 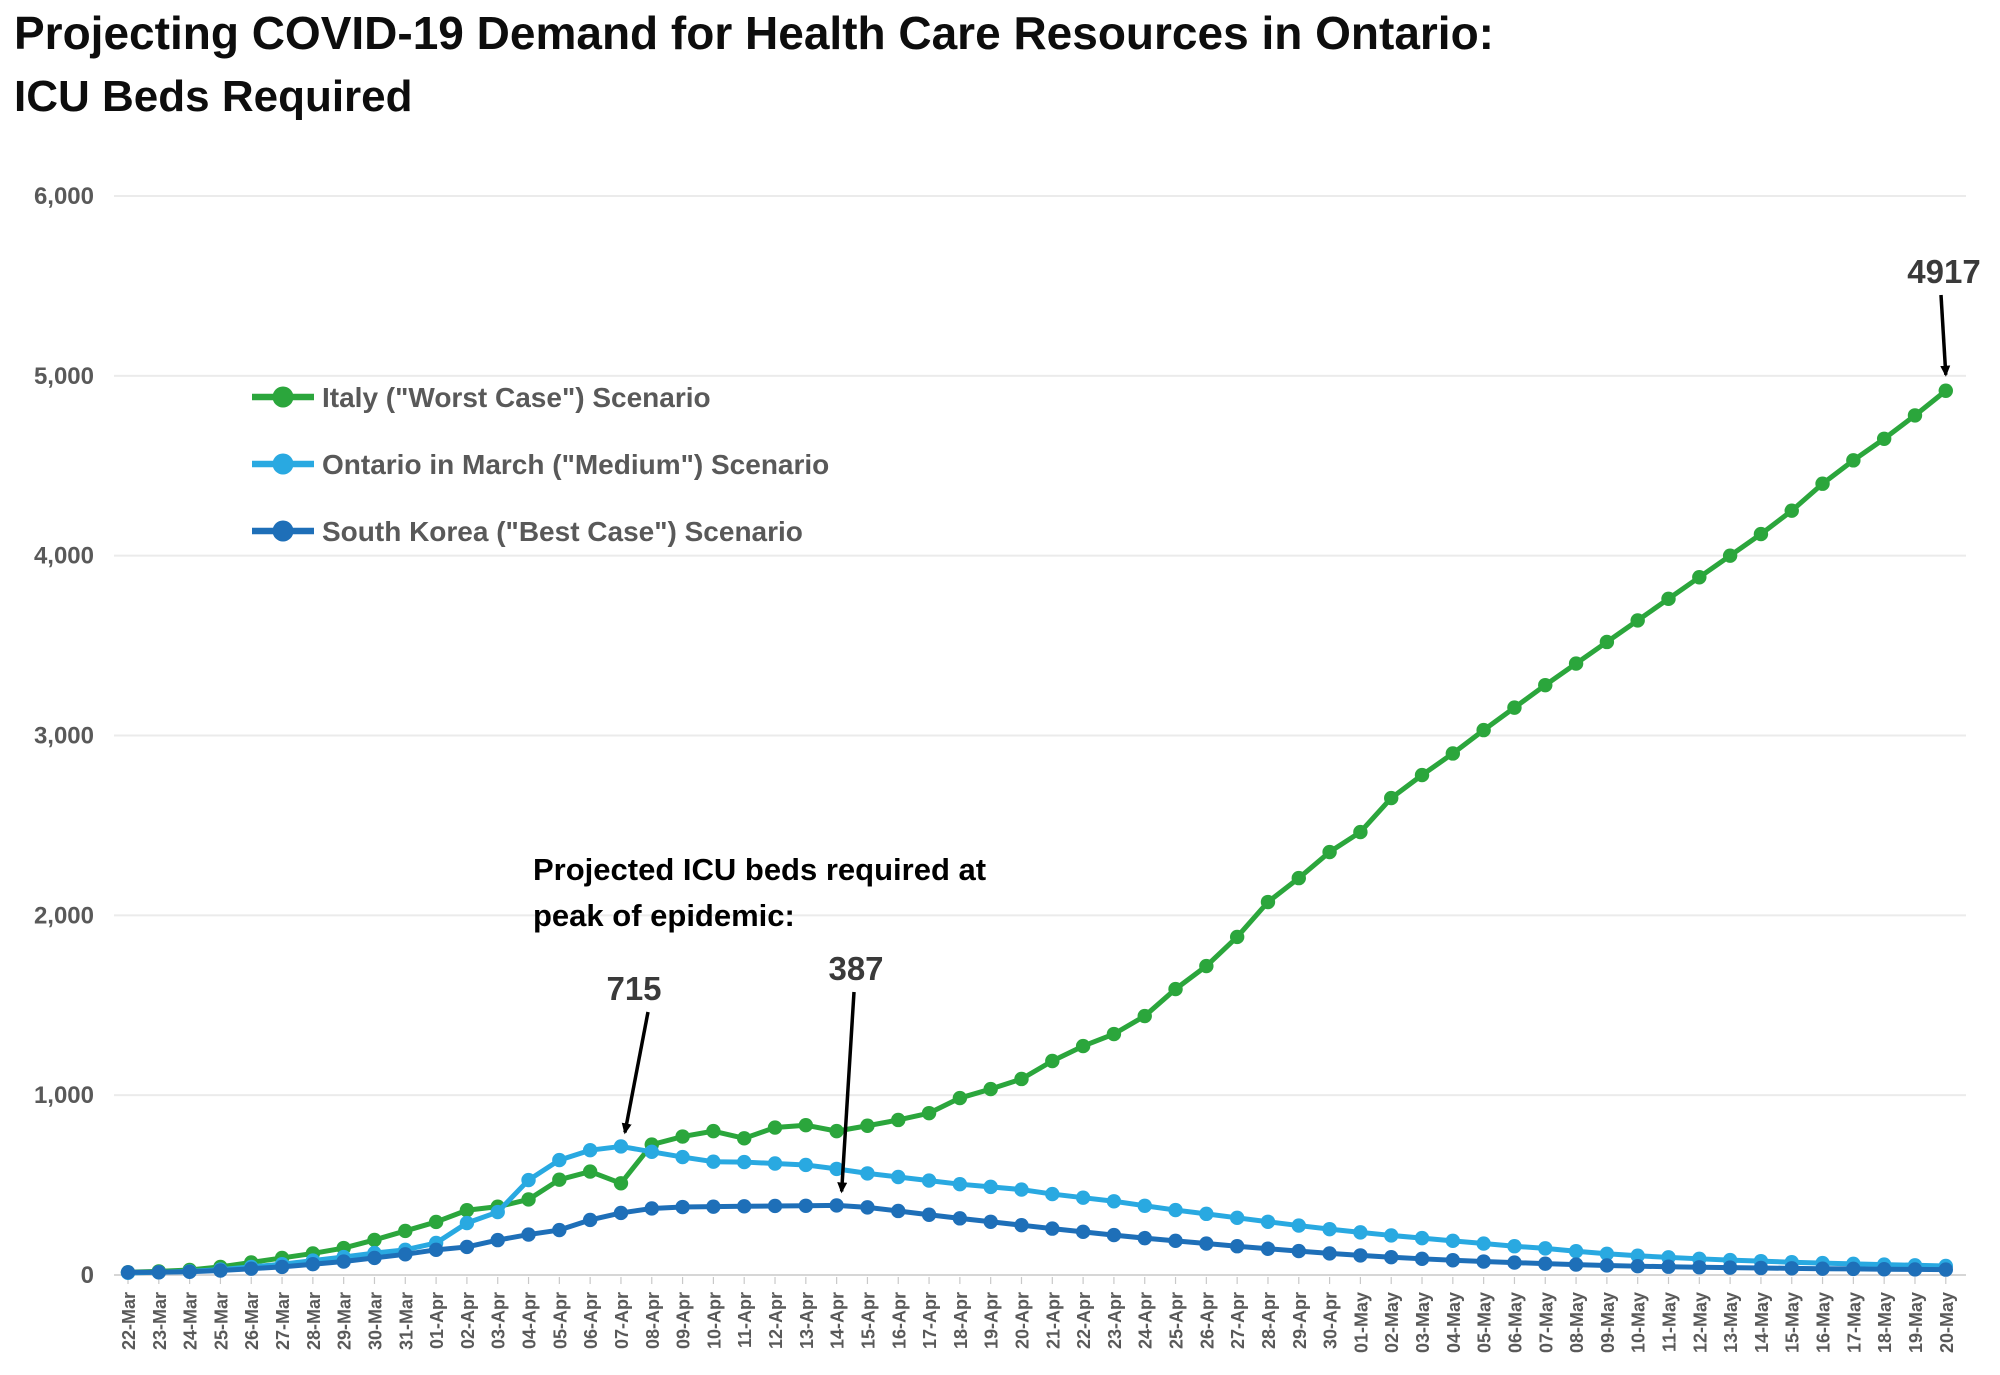 I want to click on annotation-italy-end: 4917, so click(x=1944, y=315).